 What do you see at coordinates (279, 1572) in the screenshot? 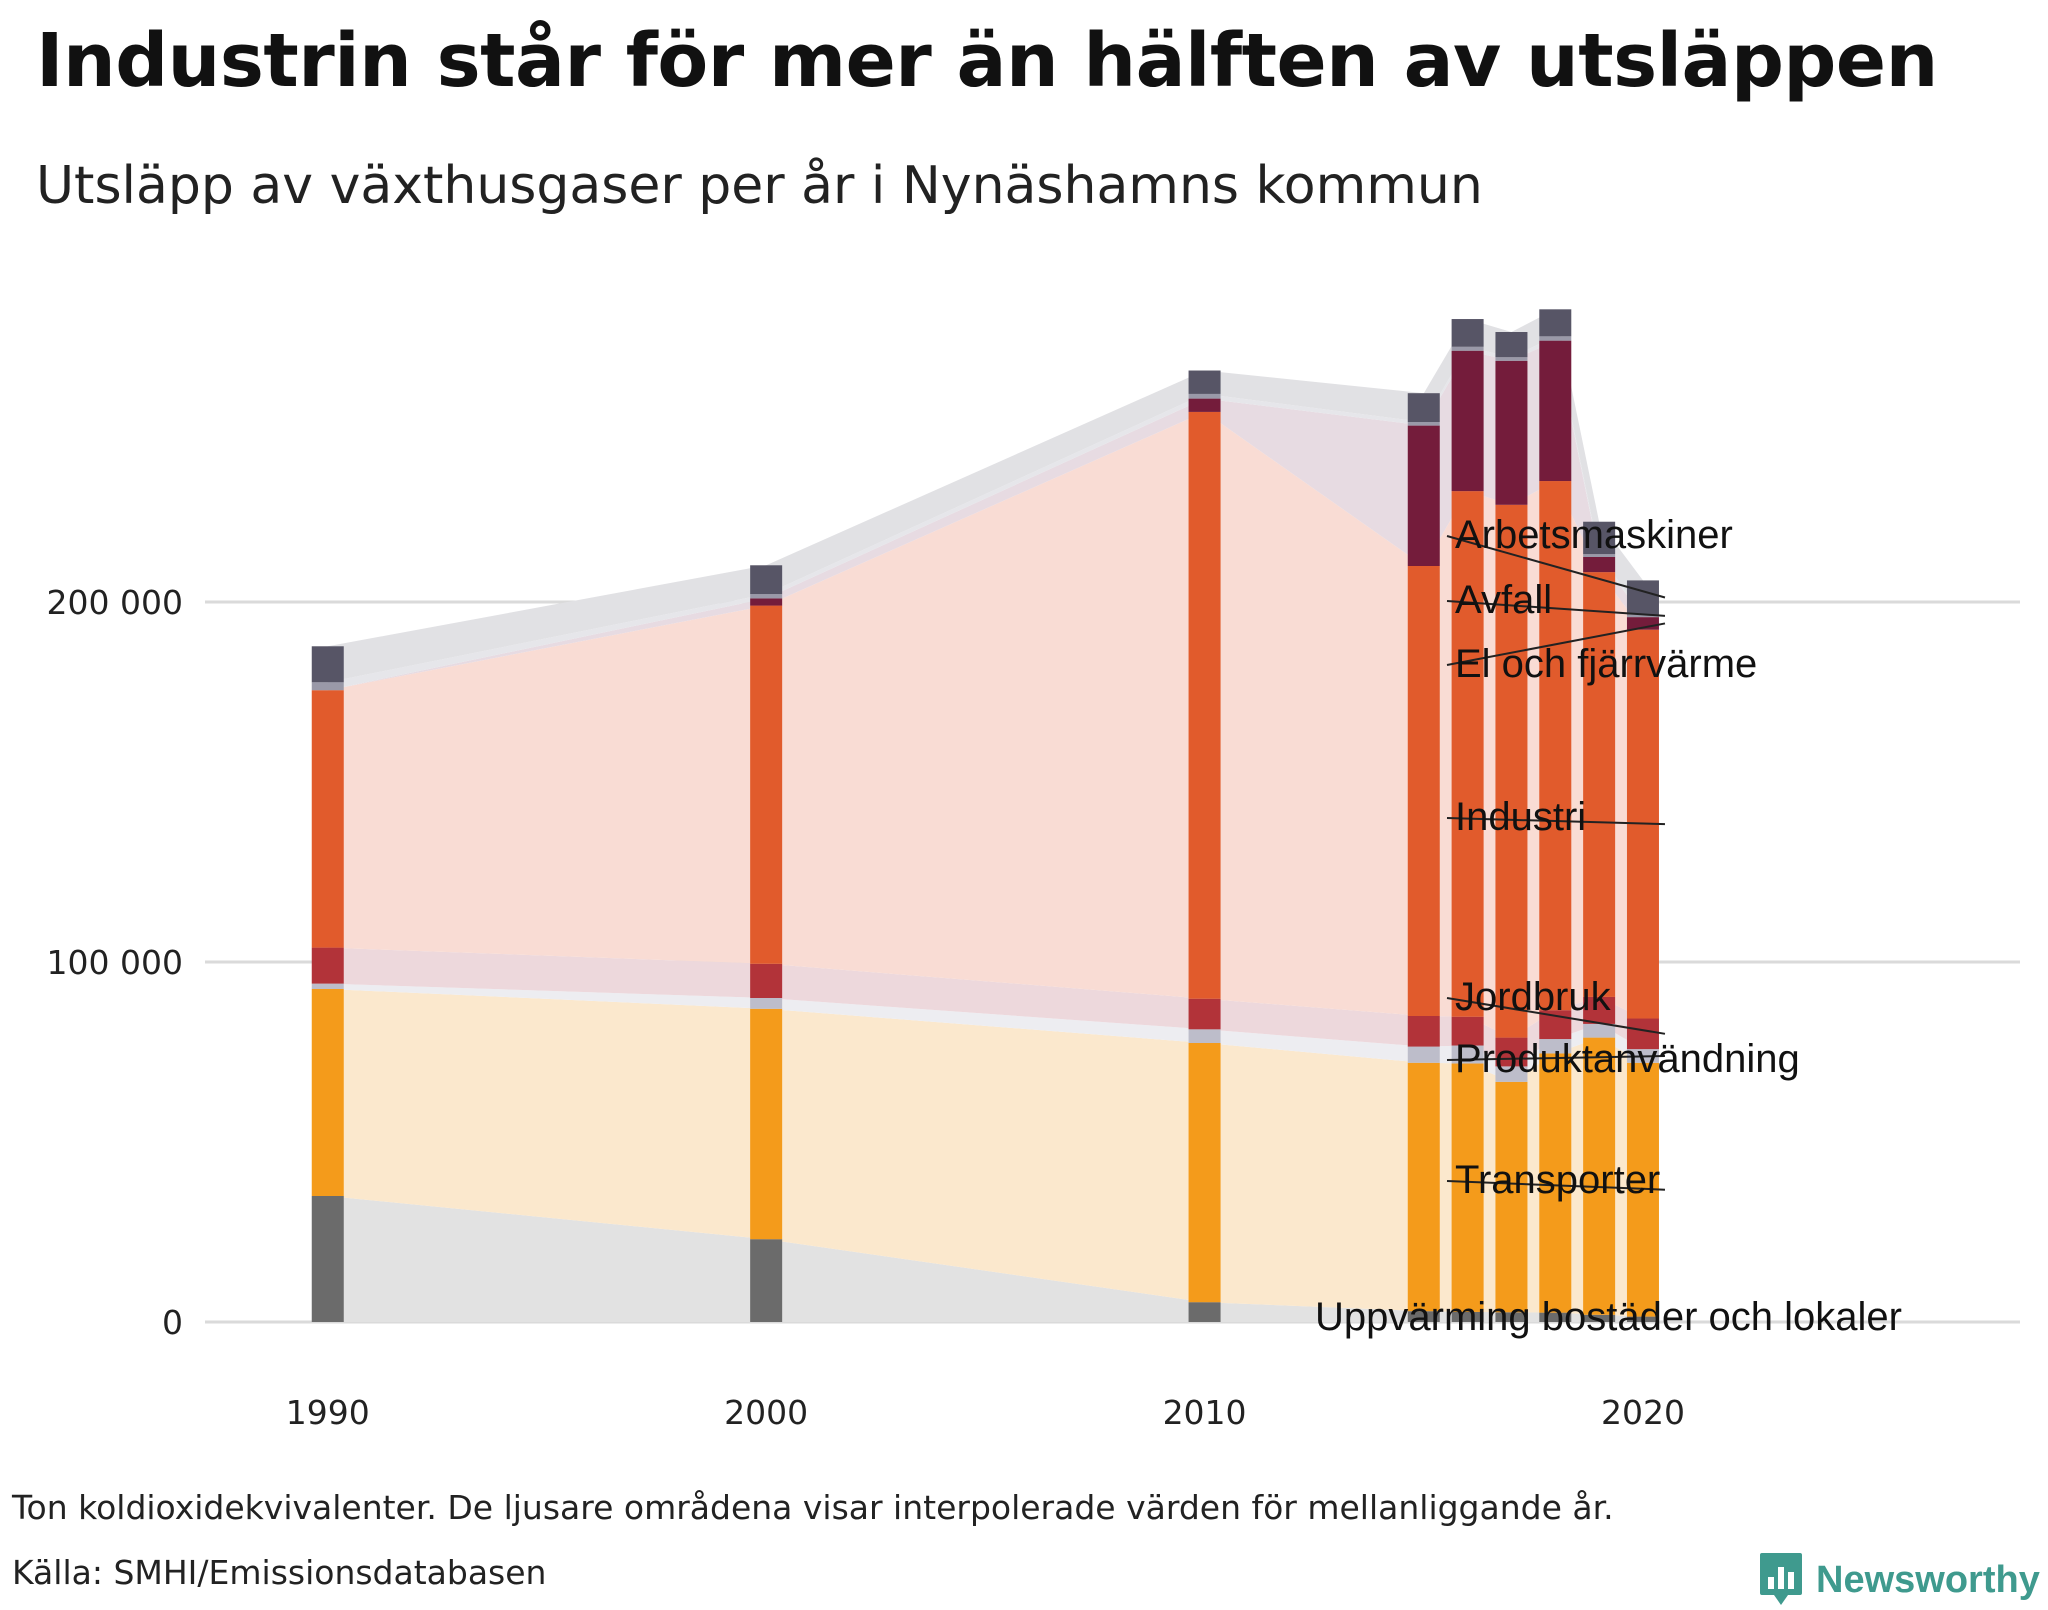
I see `source-credit: Källa: SMHI/Emissionsdatabasen` at bounding box center [279, 1572].